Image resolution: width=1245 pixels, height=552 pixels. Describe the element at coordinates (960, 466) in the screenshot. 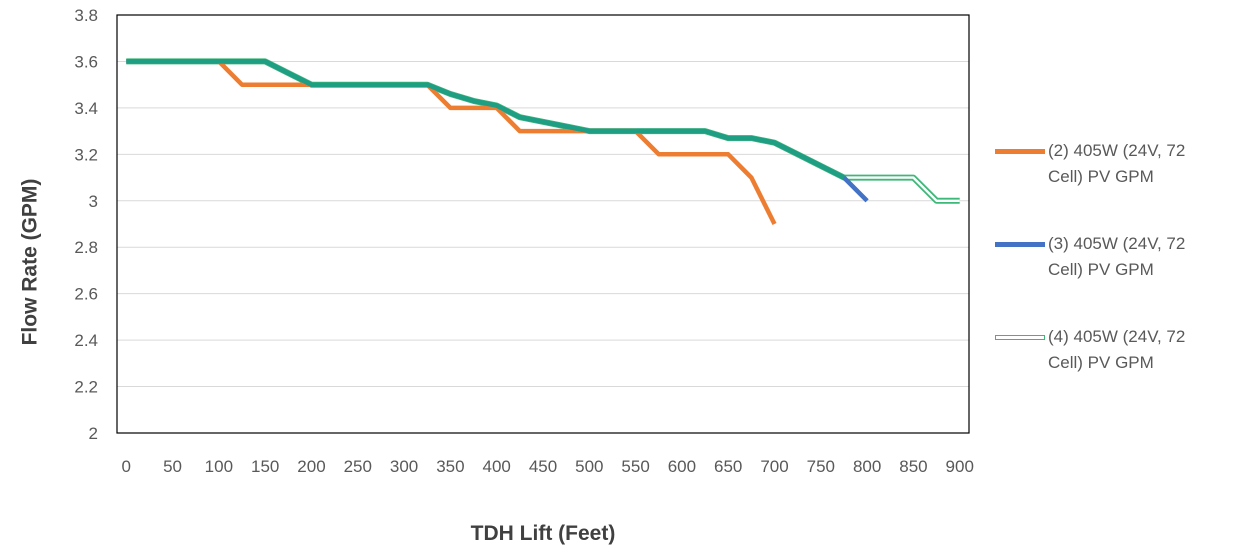

I see `x-tick-label: 900` at that location.